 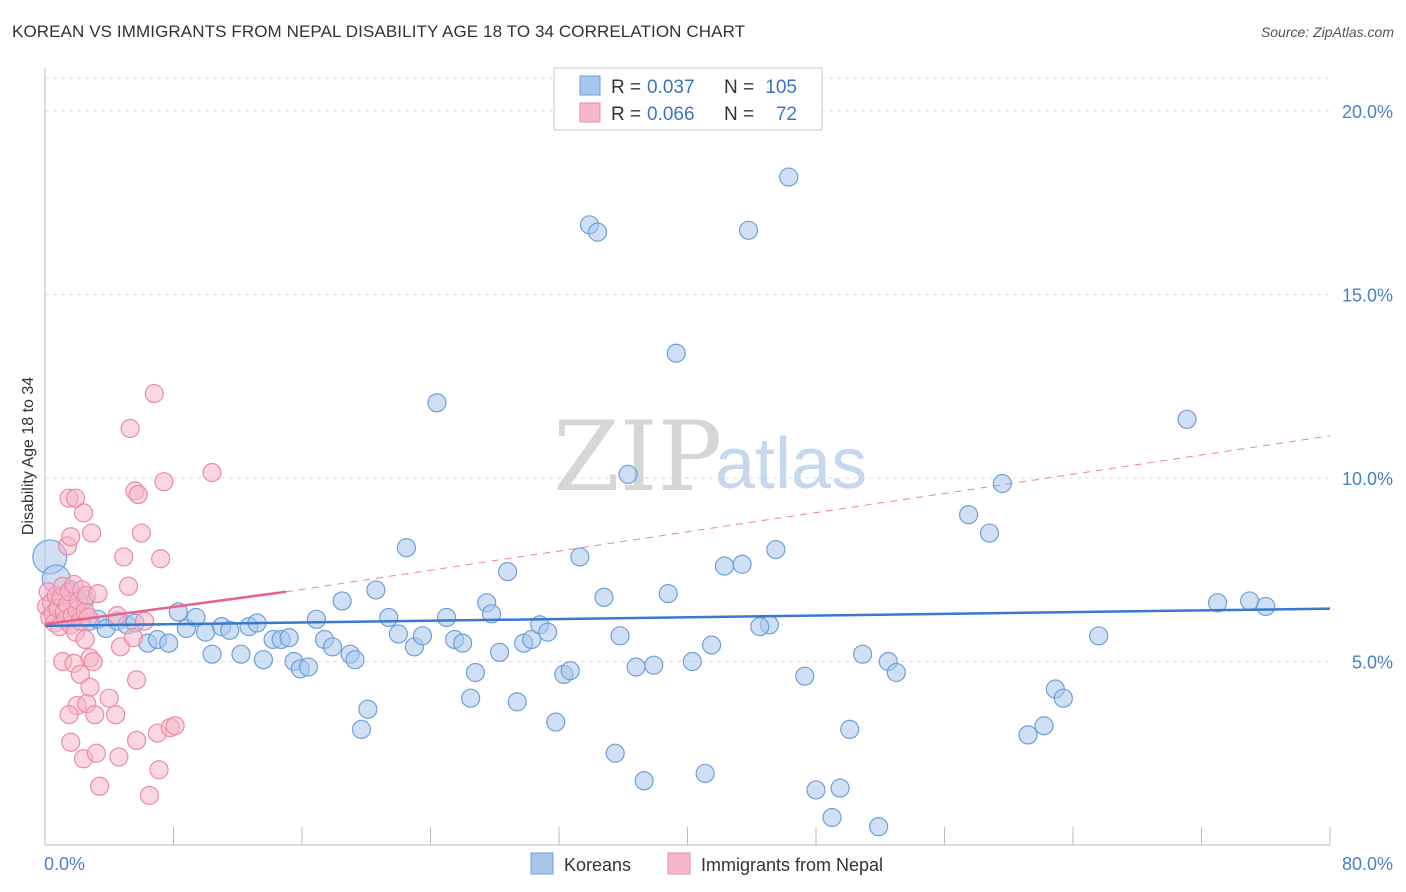 What do you see at coordinates (786, 114) in the screenshot?
I see `nepal-n-value: 72` at bounding box center [786, 114].